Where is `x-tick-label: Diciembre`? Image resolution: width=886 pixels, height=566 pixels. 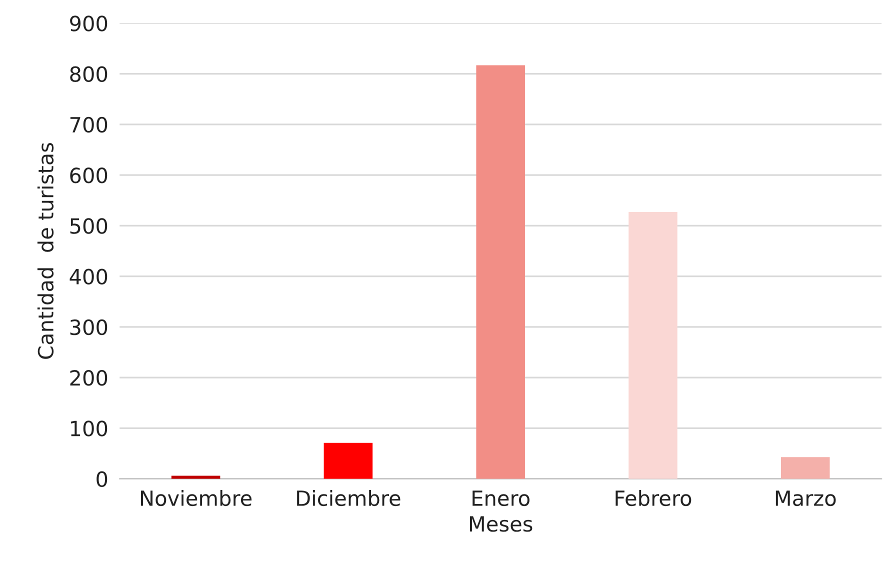
x-tick-label: Diciembre is located at coordinates (348, 498).